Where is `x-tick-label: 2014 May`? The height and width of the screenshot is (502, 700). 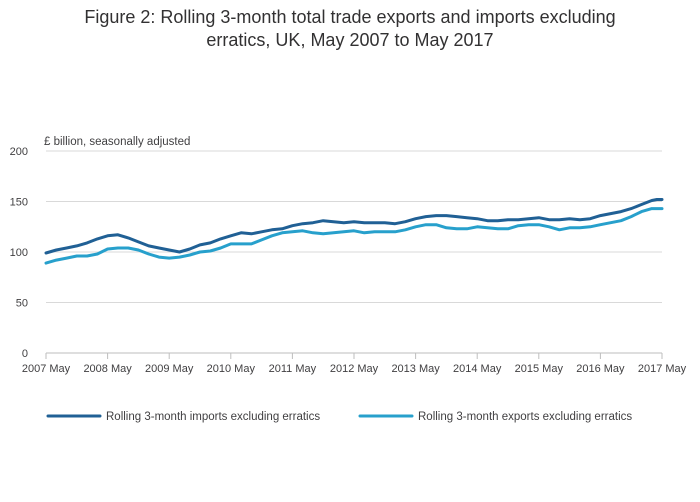
x-tick-label: 2014 May is located at coordinates (477, 369).